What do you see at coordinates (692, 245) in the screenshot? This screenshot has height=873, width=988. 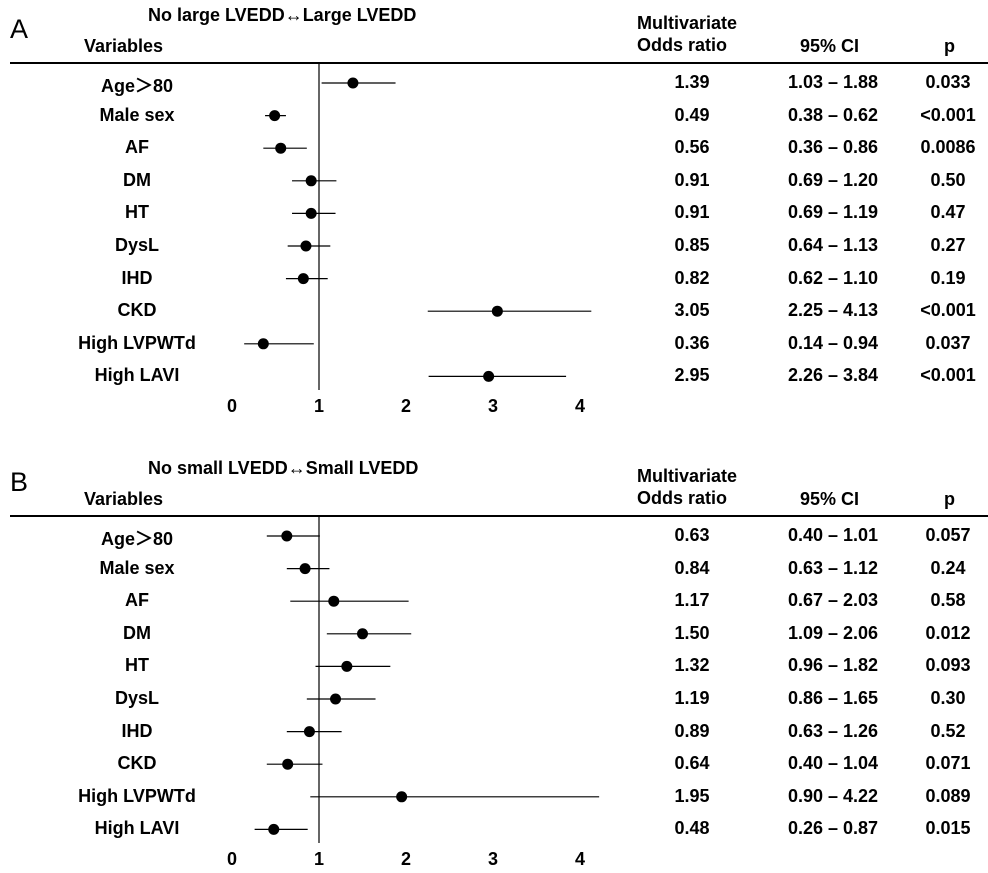 I see `odds-ratio-value: 0.85` at bounding box center [692, 245].